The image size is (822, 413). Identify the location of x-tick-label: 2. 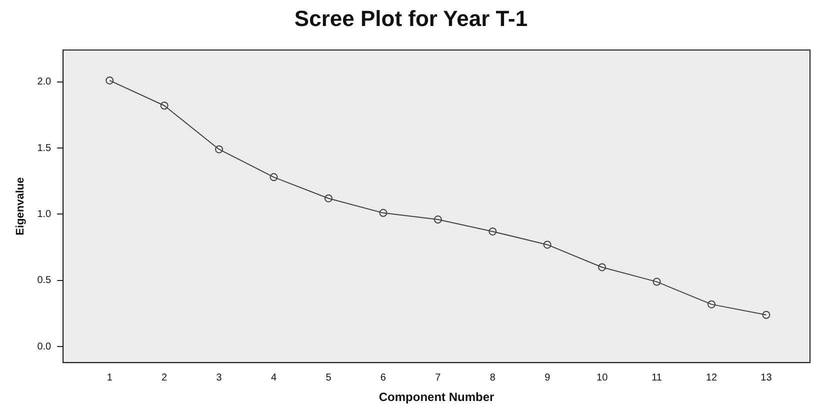
(165, 378).